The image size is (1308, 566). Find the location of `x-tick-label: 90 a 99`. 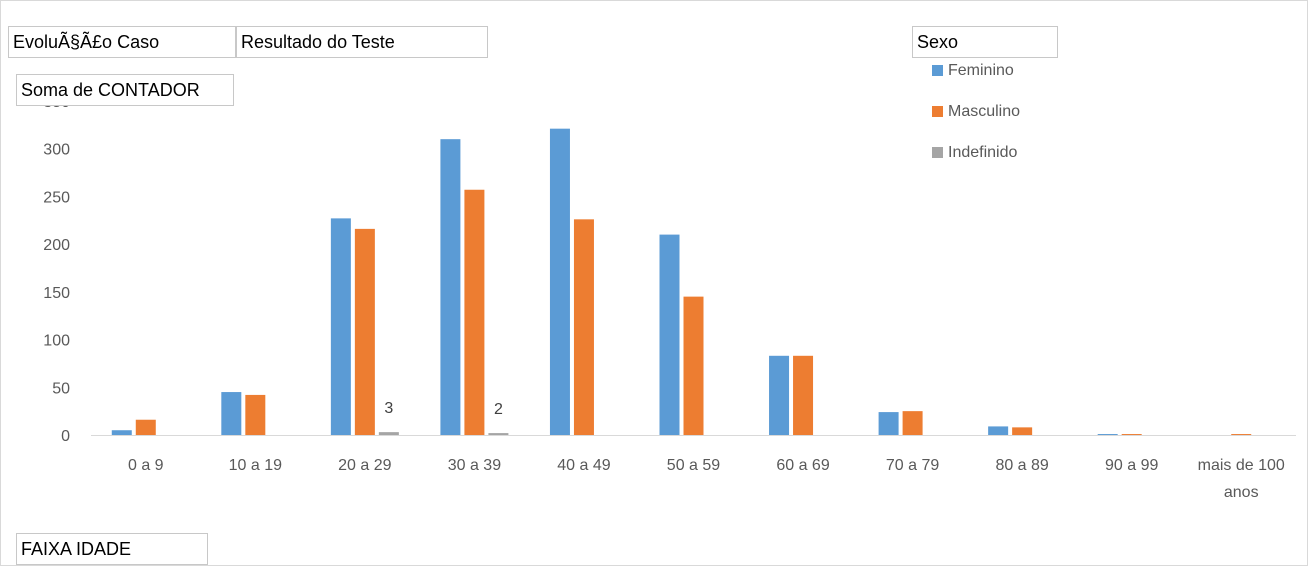

x-tick-label: 90 a 99 is located at coordinates (1131, 465).